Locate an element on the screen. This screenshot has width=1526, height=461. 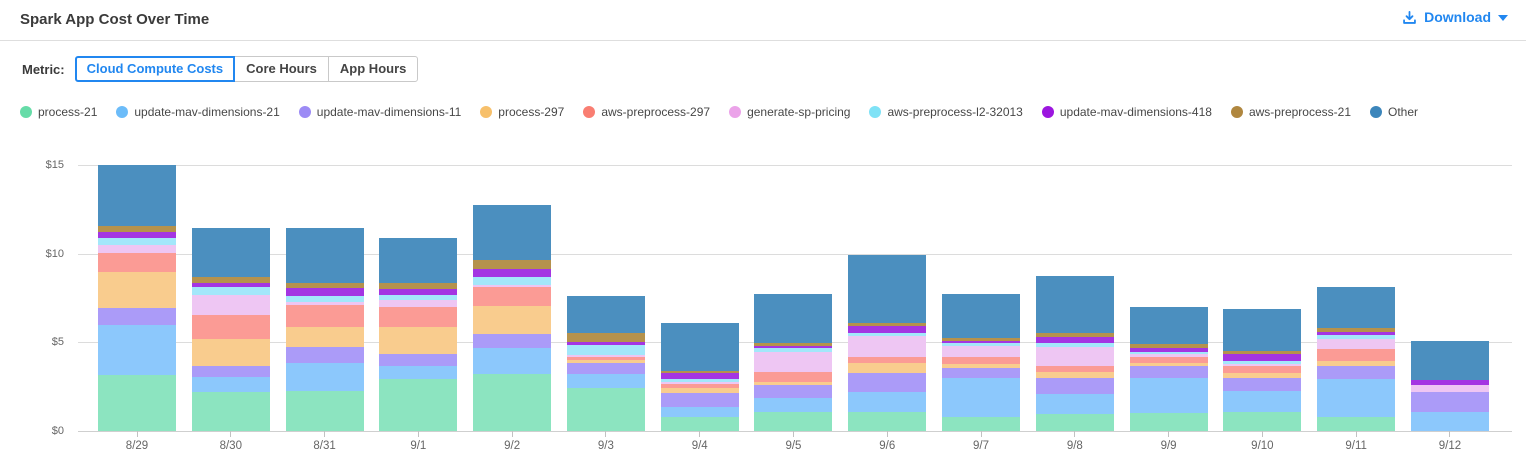
legend-item-aws-preprocess-297: aws-preprocess-297 is located at coordinates (646, 112).